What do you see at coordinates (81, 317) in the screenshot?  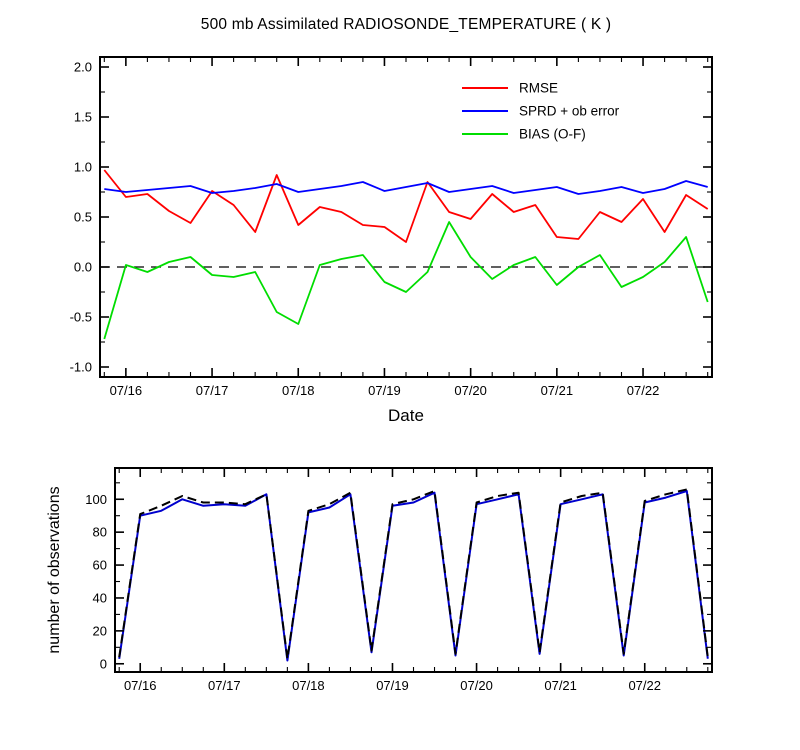 I see `y-tick-label: -0.5` at bounding box center [81, 317].